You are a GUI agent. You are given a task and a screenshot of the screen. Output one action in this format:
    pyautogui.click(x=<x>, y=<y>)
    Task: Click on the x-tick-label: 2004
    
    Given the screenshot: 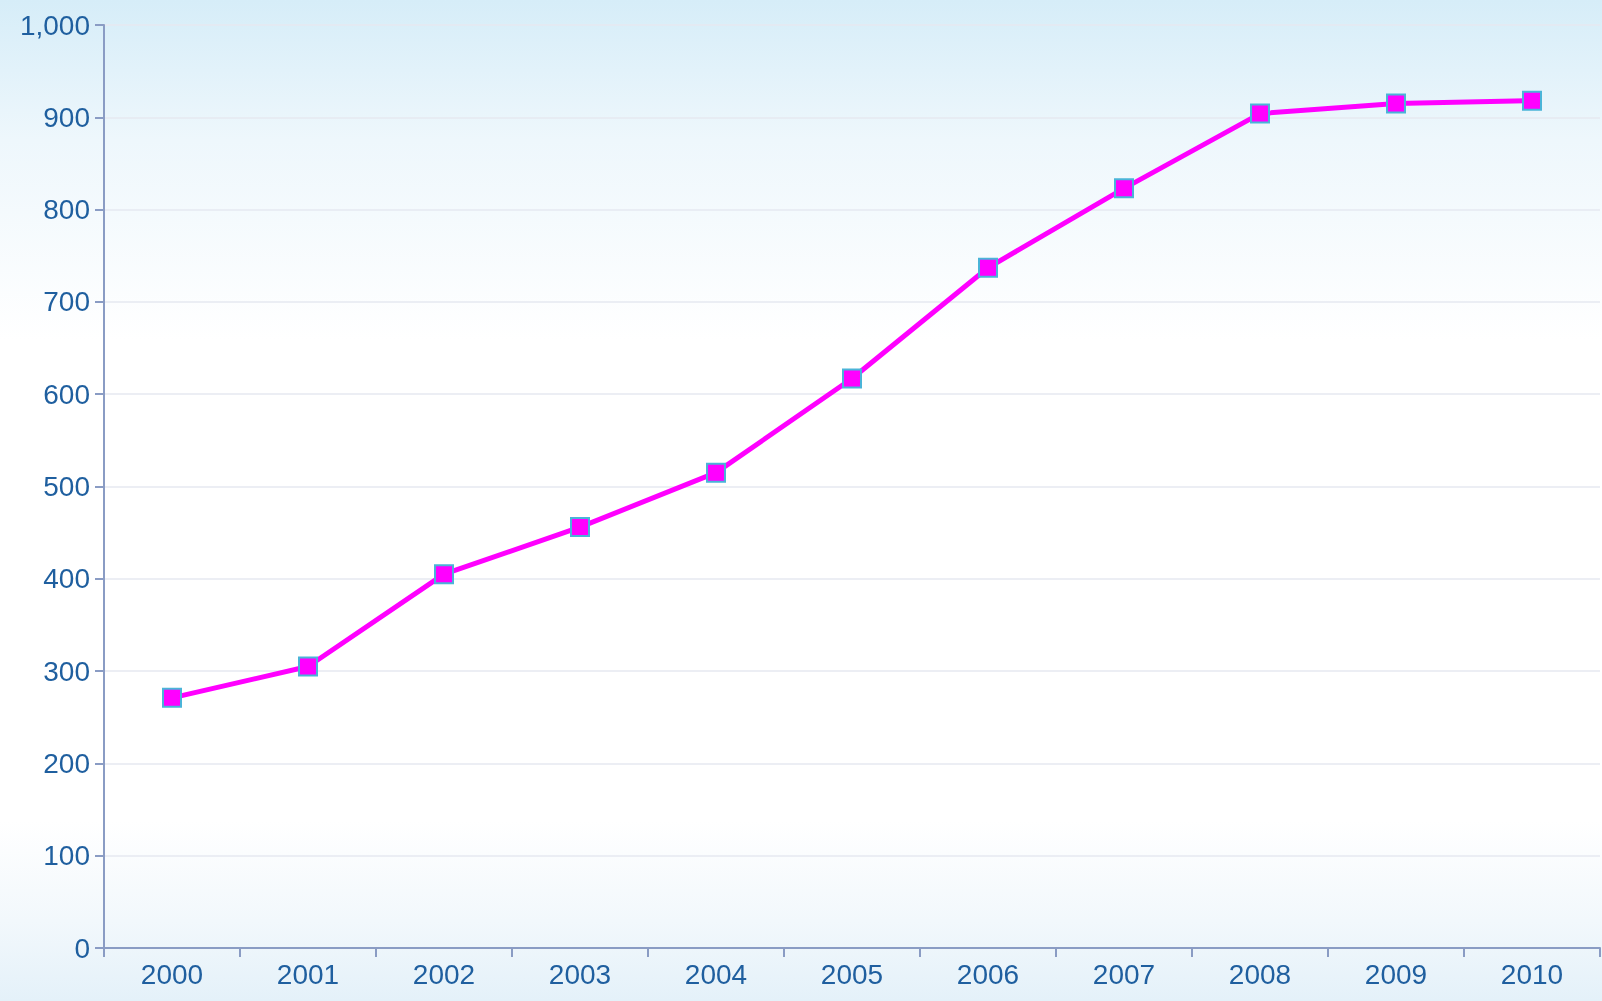 What is the action you would take?
    pyautogui.click(x=716, y=974)
    